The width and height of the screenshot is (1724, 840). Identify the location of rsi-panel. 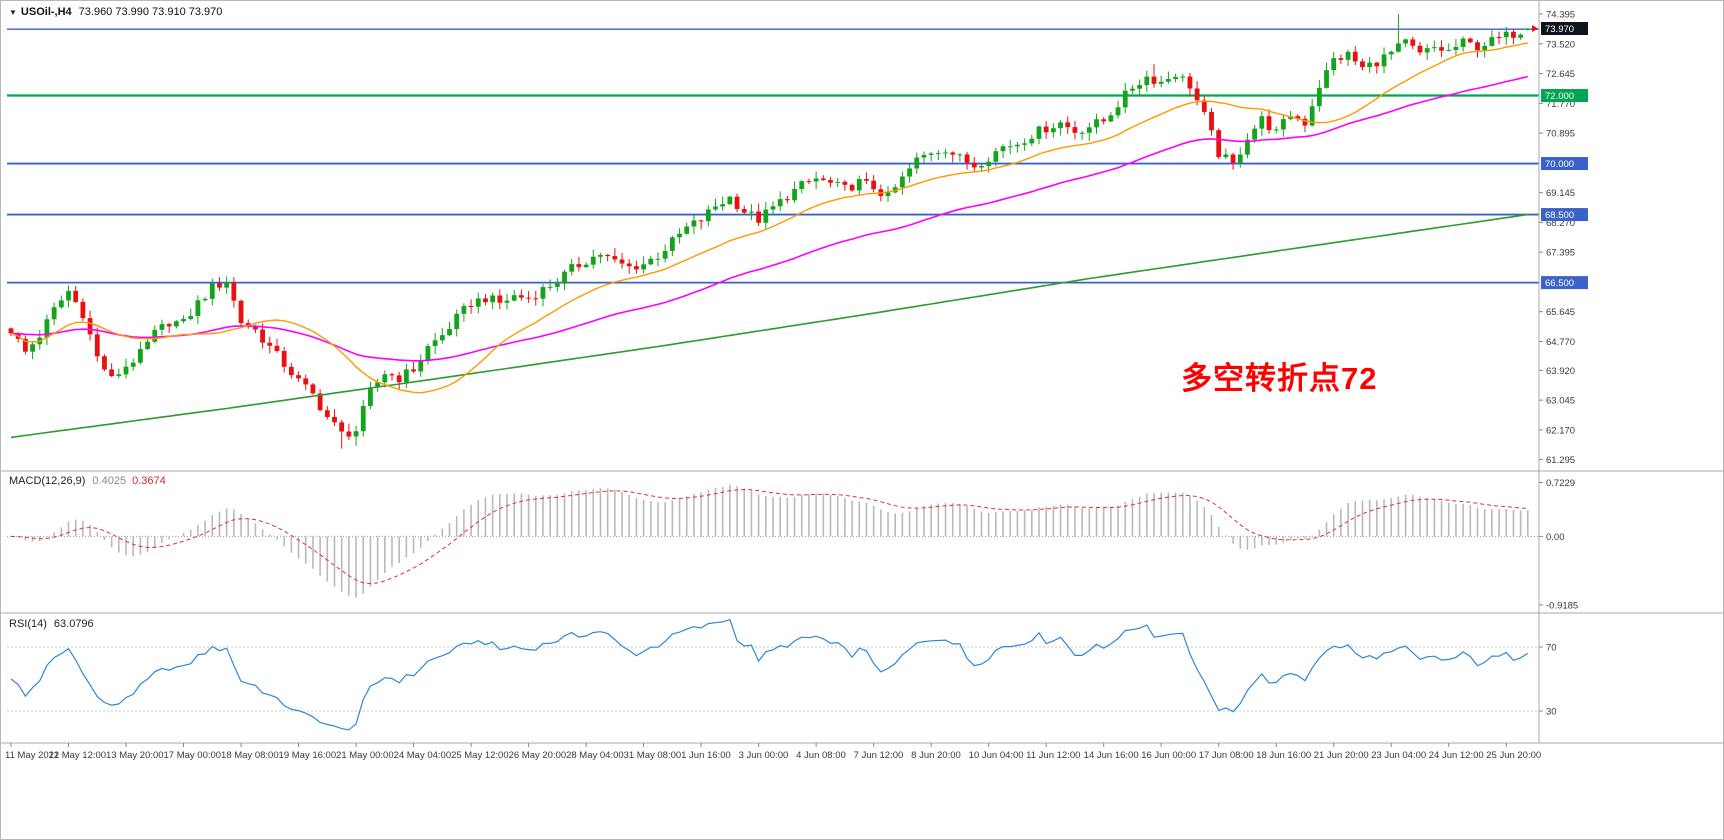
(773, 674).